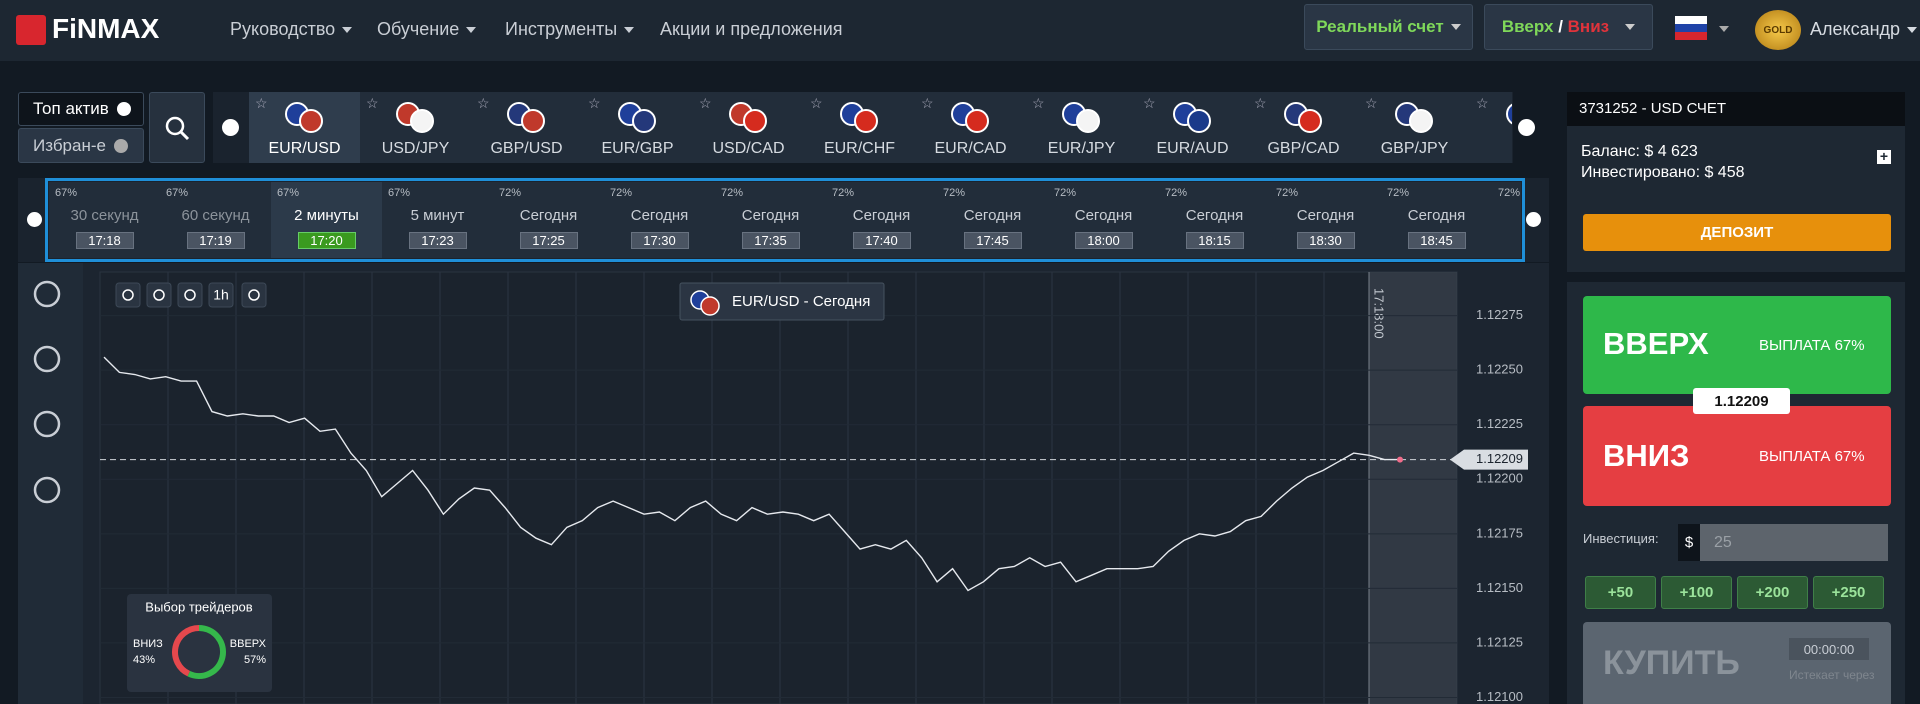  I want to click on filter-label: Топ актив, so click(71, 108).